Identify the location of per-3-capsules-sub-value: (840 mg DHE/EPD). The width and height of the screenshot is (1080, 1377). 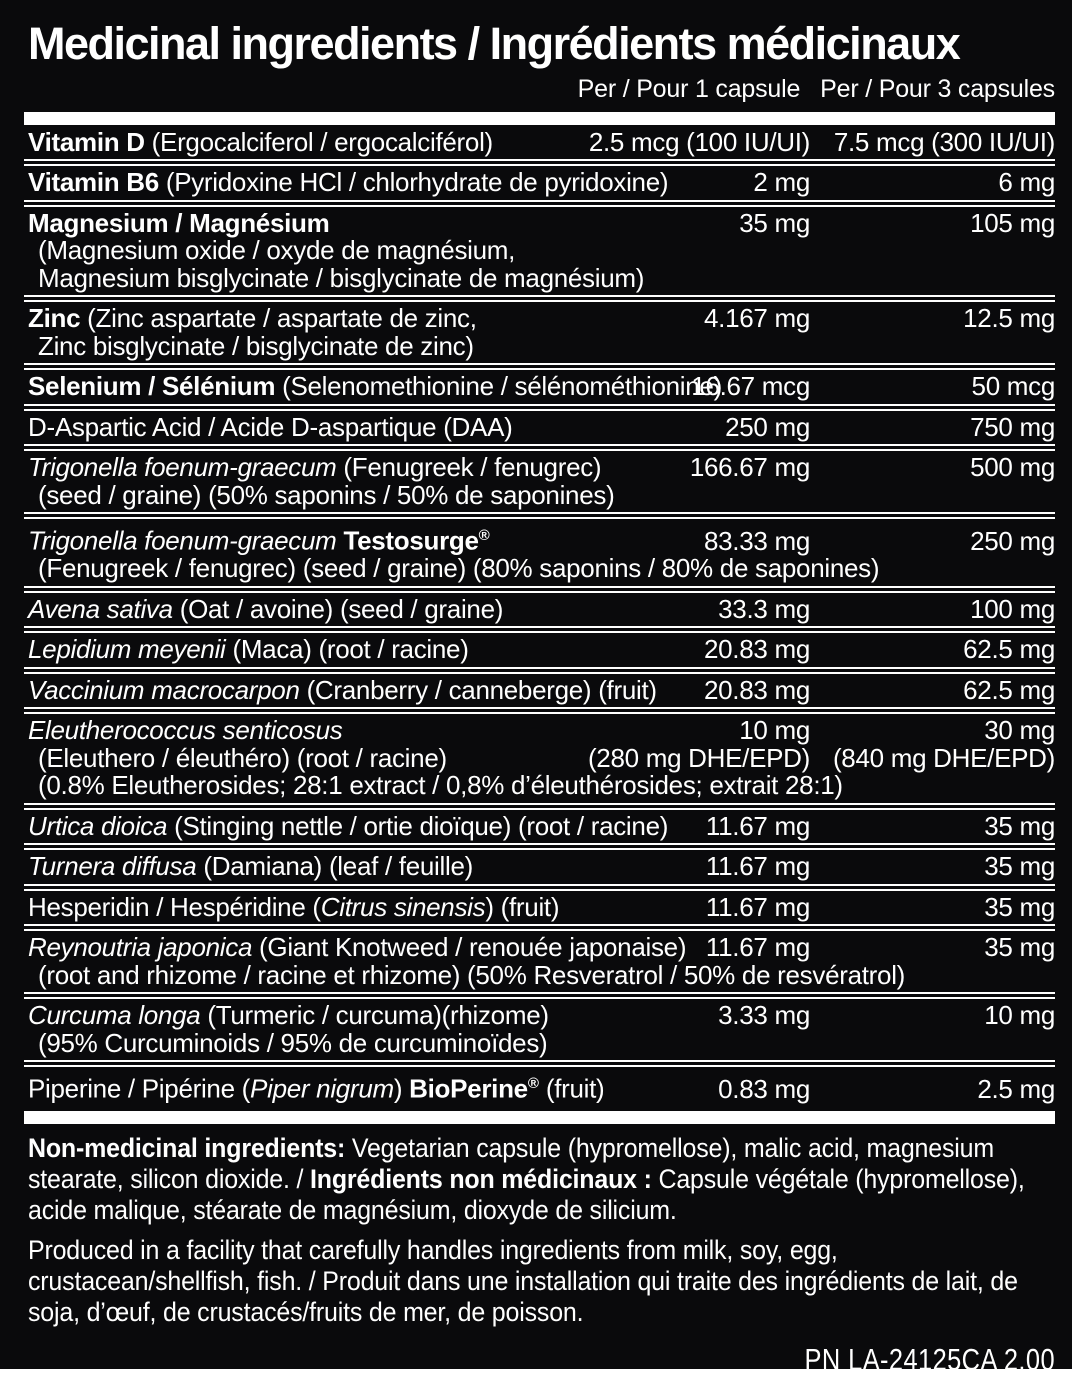
(943, 757).